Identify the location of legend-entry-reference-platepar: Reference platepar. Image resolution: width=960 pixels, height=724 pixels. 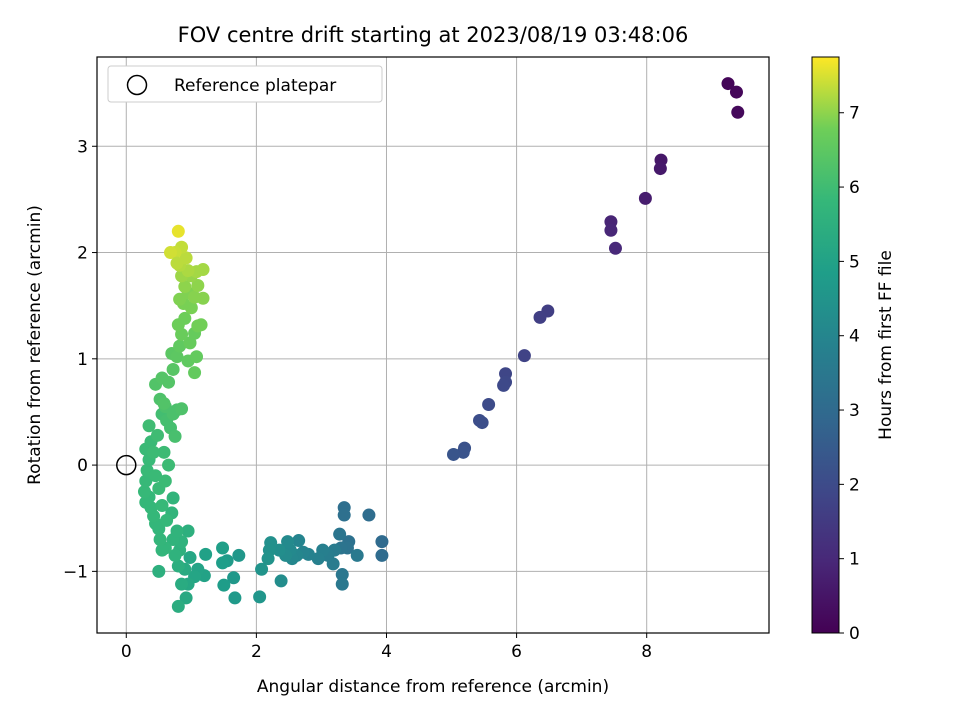
(255, 86).